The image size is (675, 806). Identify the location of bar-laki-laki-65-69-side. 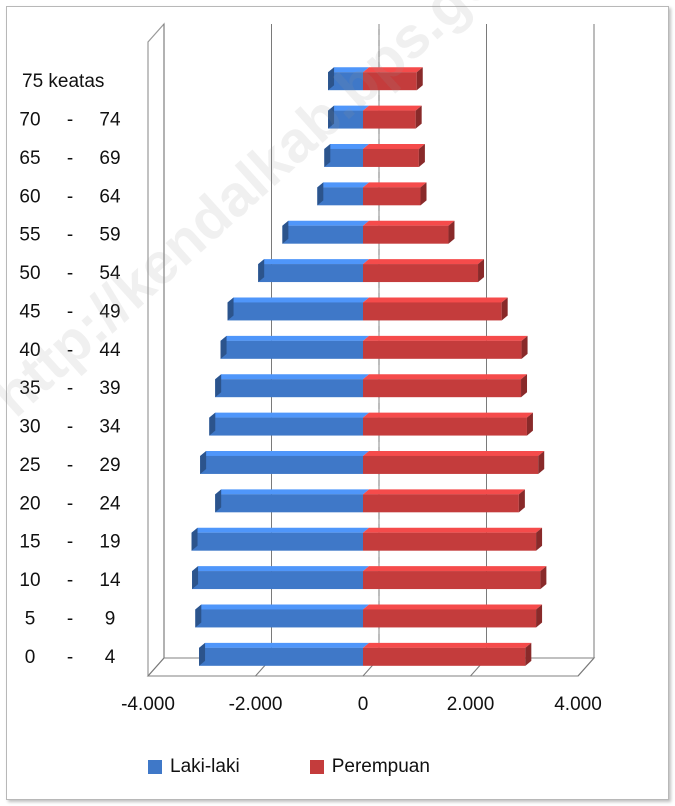
(327, 155).